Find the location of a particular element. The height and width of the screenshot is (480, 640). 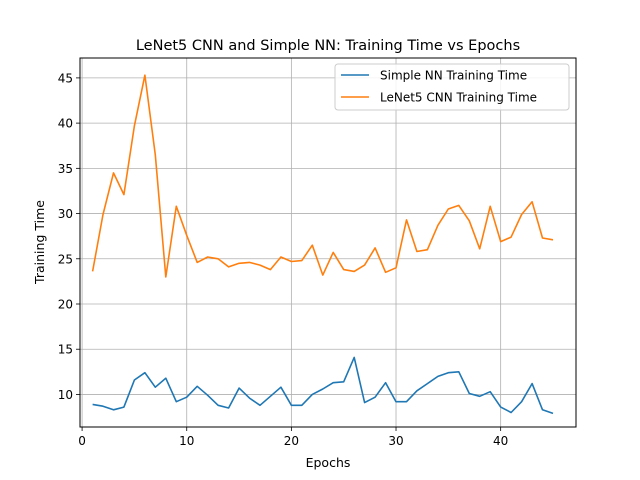

x-tick-label: 10 is located at coordinates (186, 441).